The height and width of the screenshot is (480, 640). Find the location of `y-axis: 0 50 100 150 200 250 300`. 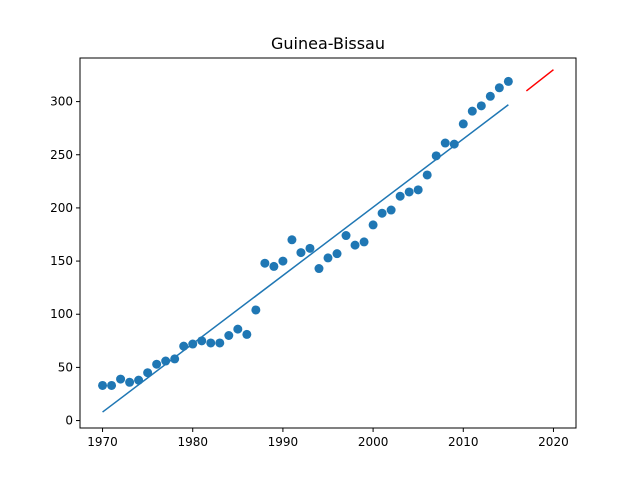

y-axis: 0 50 100 150 200 250 300 is located at coordinates (65, 261).